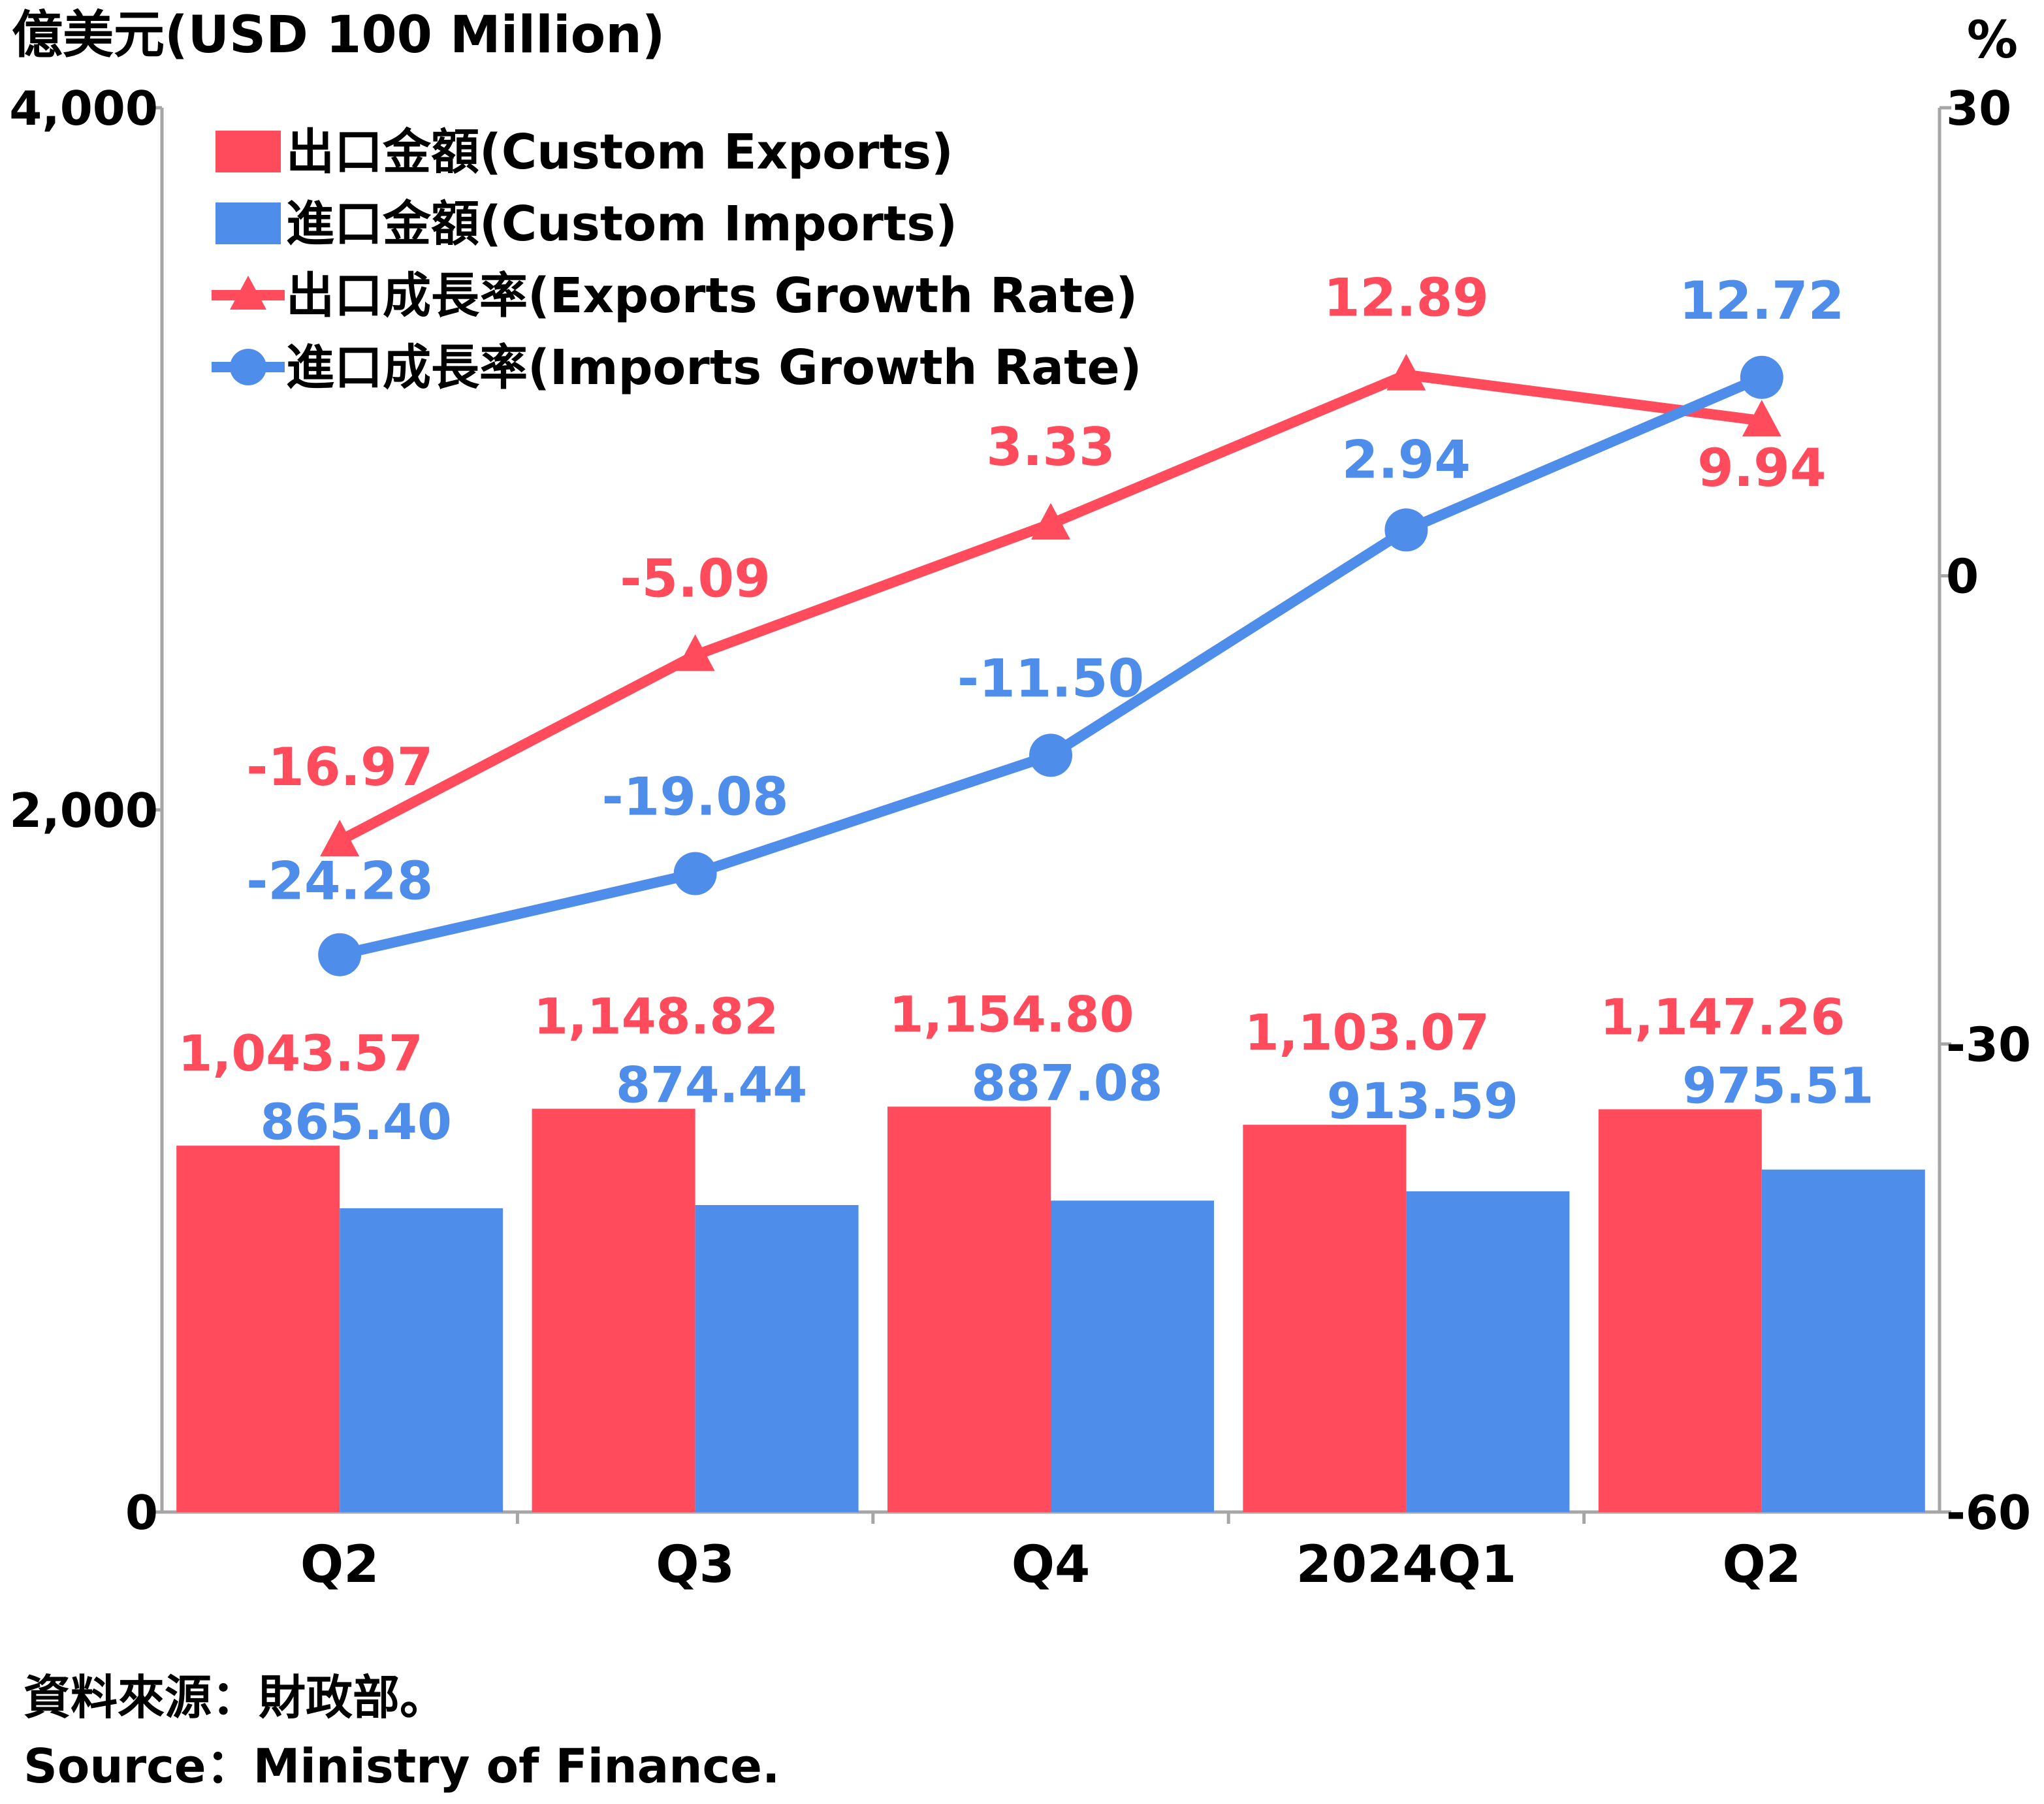 The height and width of the screenshot is (1804, 2044). I want to click on right-axis-title: %, so click(1992, 40).